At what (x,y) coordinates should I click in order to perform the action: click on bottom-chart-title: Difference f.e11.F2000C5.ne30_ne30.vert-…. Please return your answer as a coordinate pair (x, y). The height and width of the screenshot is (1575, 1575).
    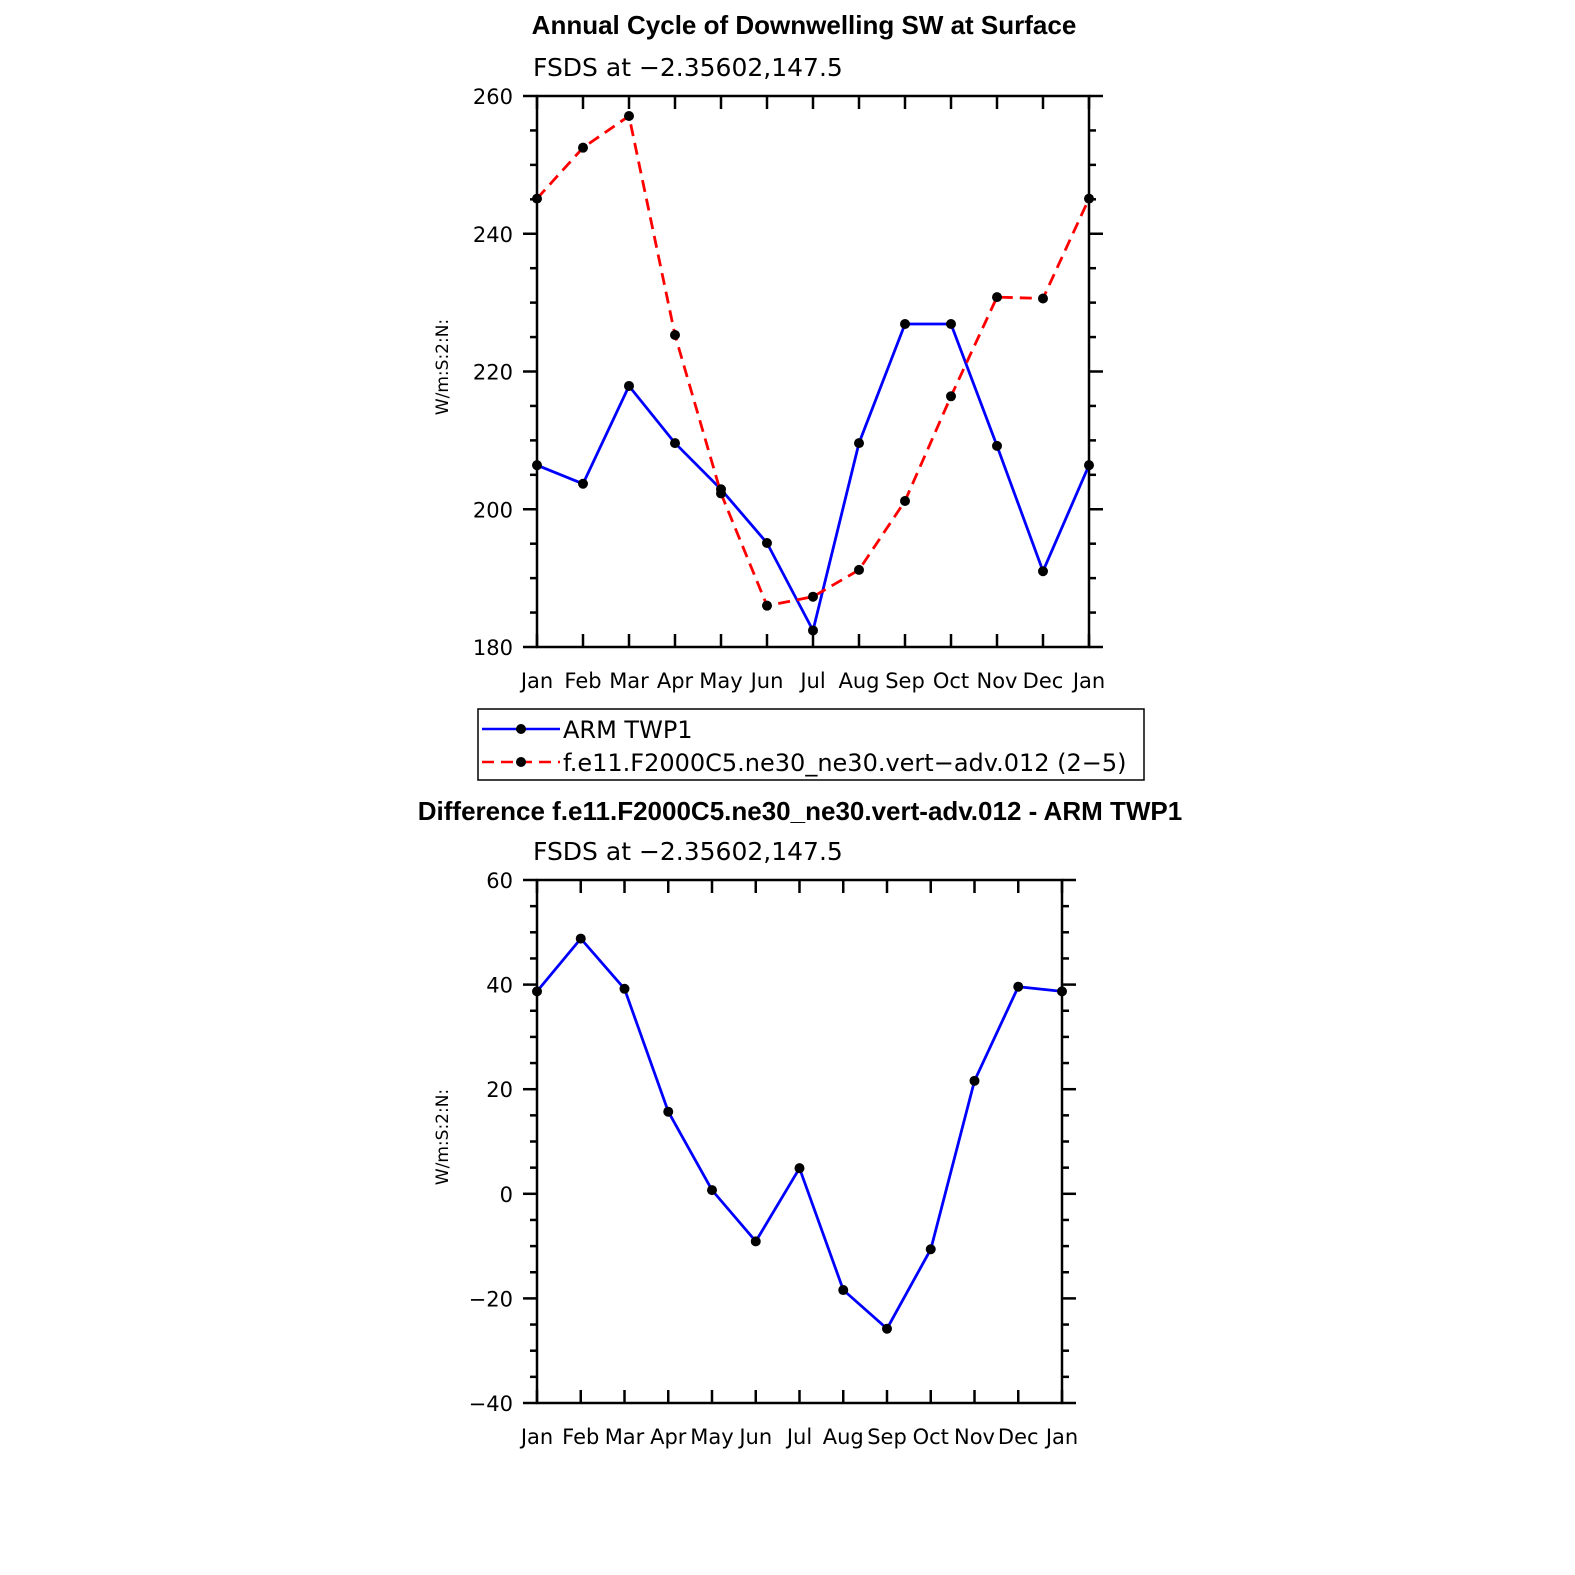
    Looking at the image, I should click on (800, 811).